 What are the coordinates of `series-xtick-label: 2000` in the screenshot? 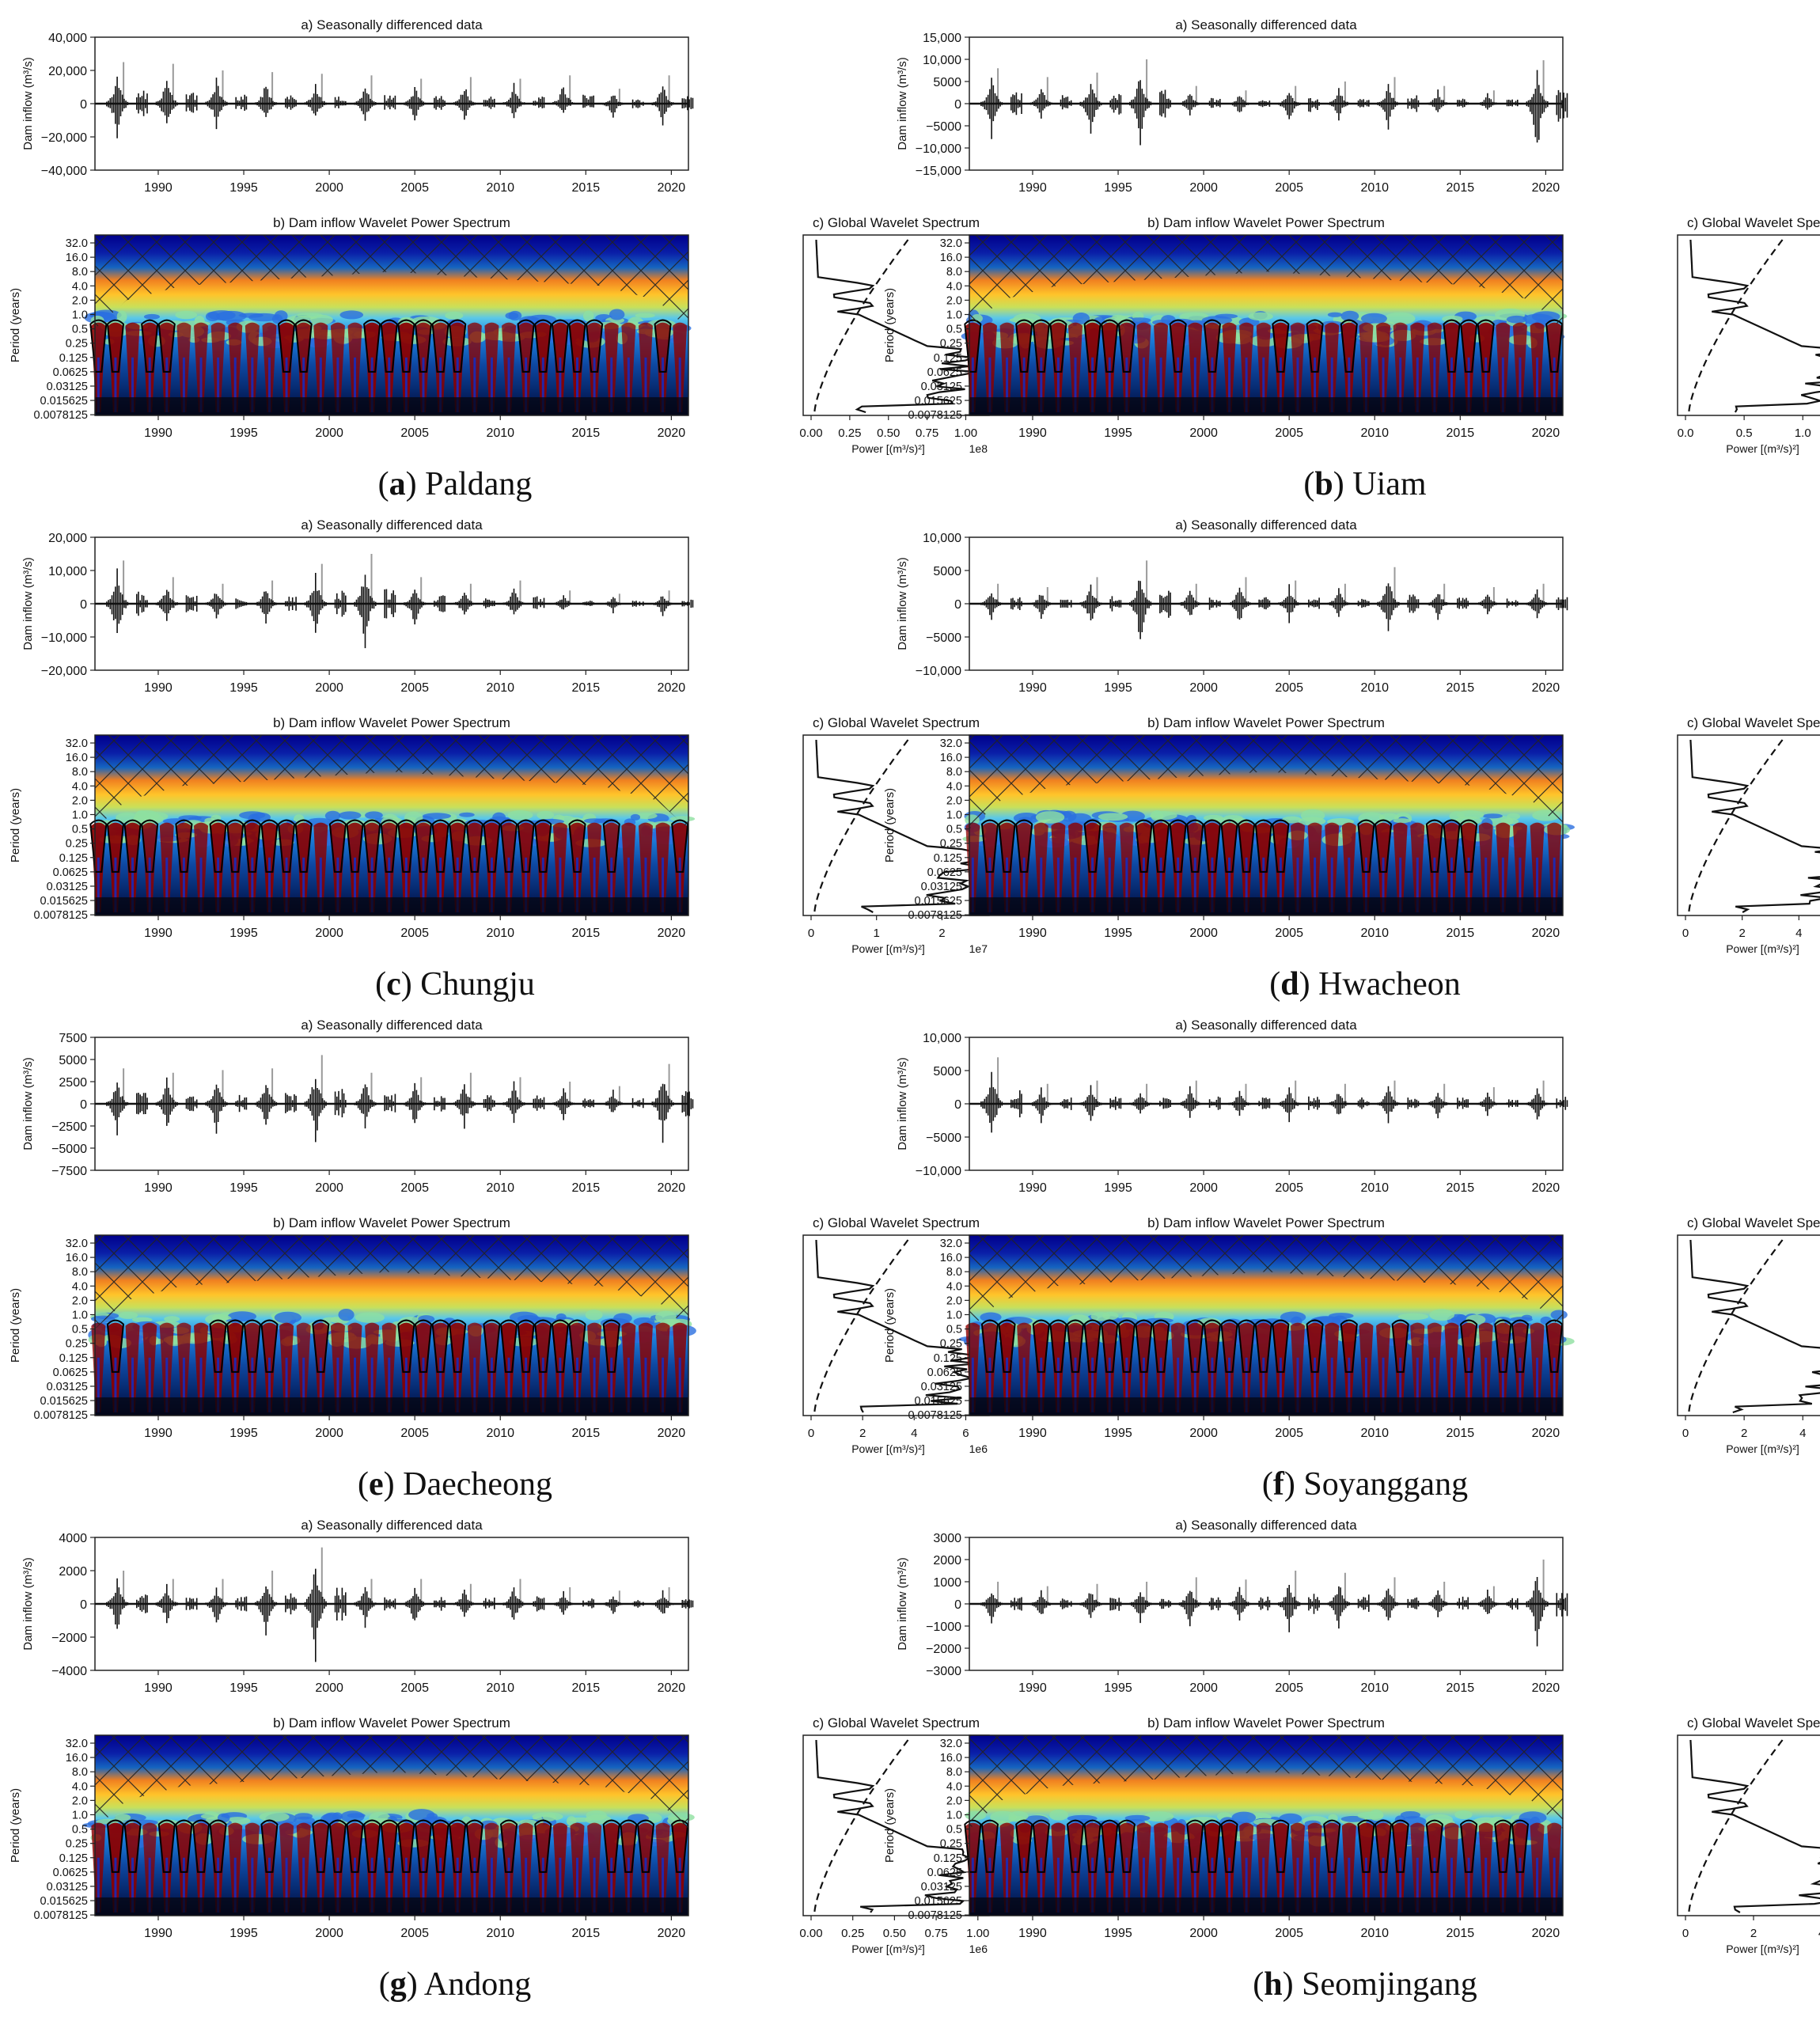 It's located at (329, 1188).